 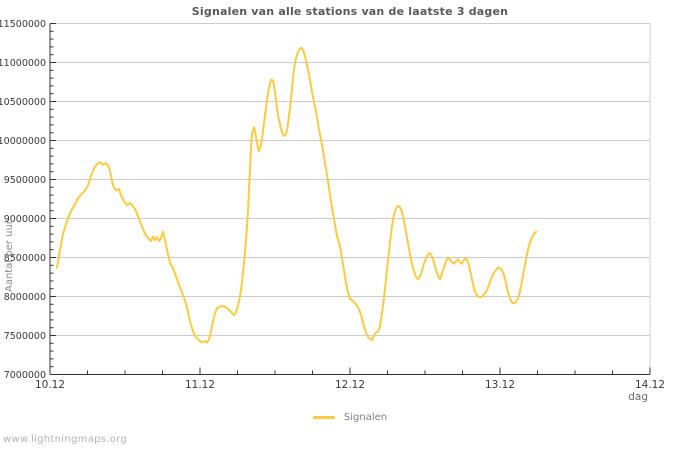 I want to click on y-tick-label: 9000000, so click(x=25, y=219).